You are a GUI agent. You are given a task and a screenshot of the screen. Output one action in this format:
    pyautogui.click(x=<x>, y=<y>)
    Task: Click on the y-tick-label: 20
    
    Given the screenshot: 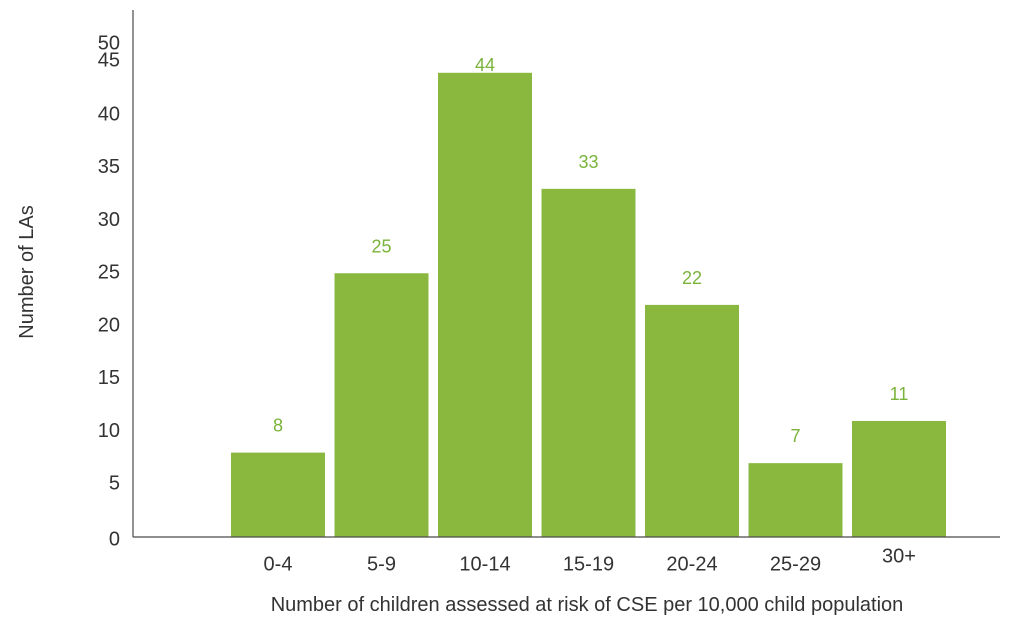 What is the action you would take?
    pyautogui.click(x=109, y=325)
    